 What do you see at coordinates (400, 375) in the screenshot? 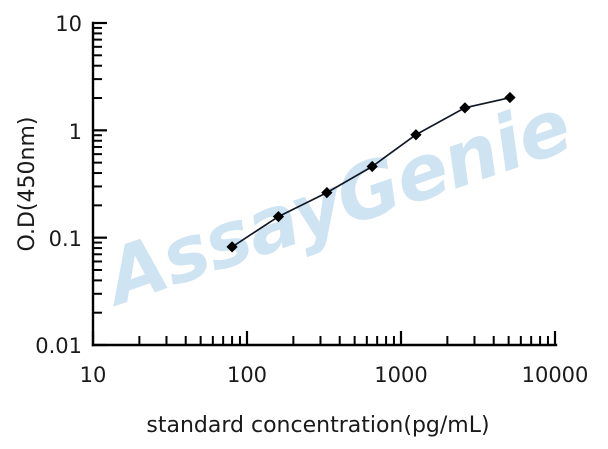
I see `x-tick-label-1000: 1000` at bounding box center [400, 375].